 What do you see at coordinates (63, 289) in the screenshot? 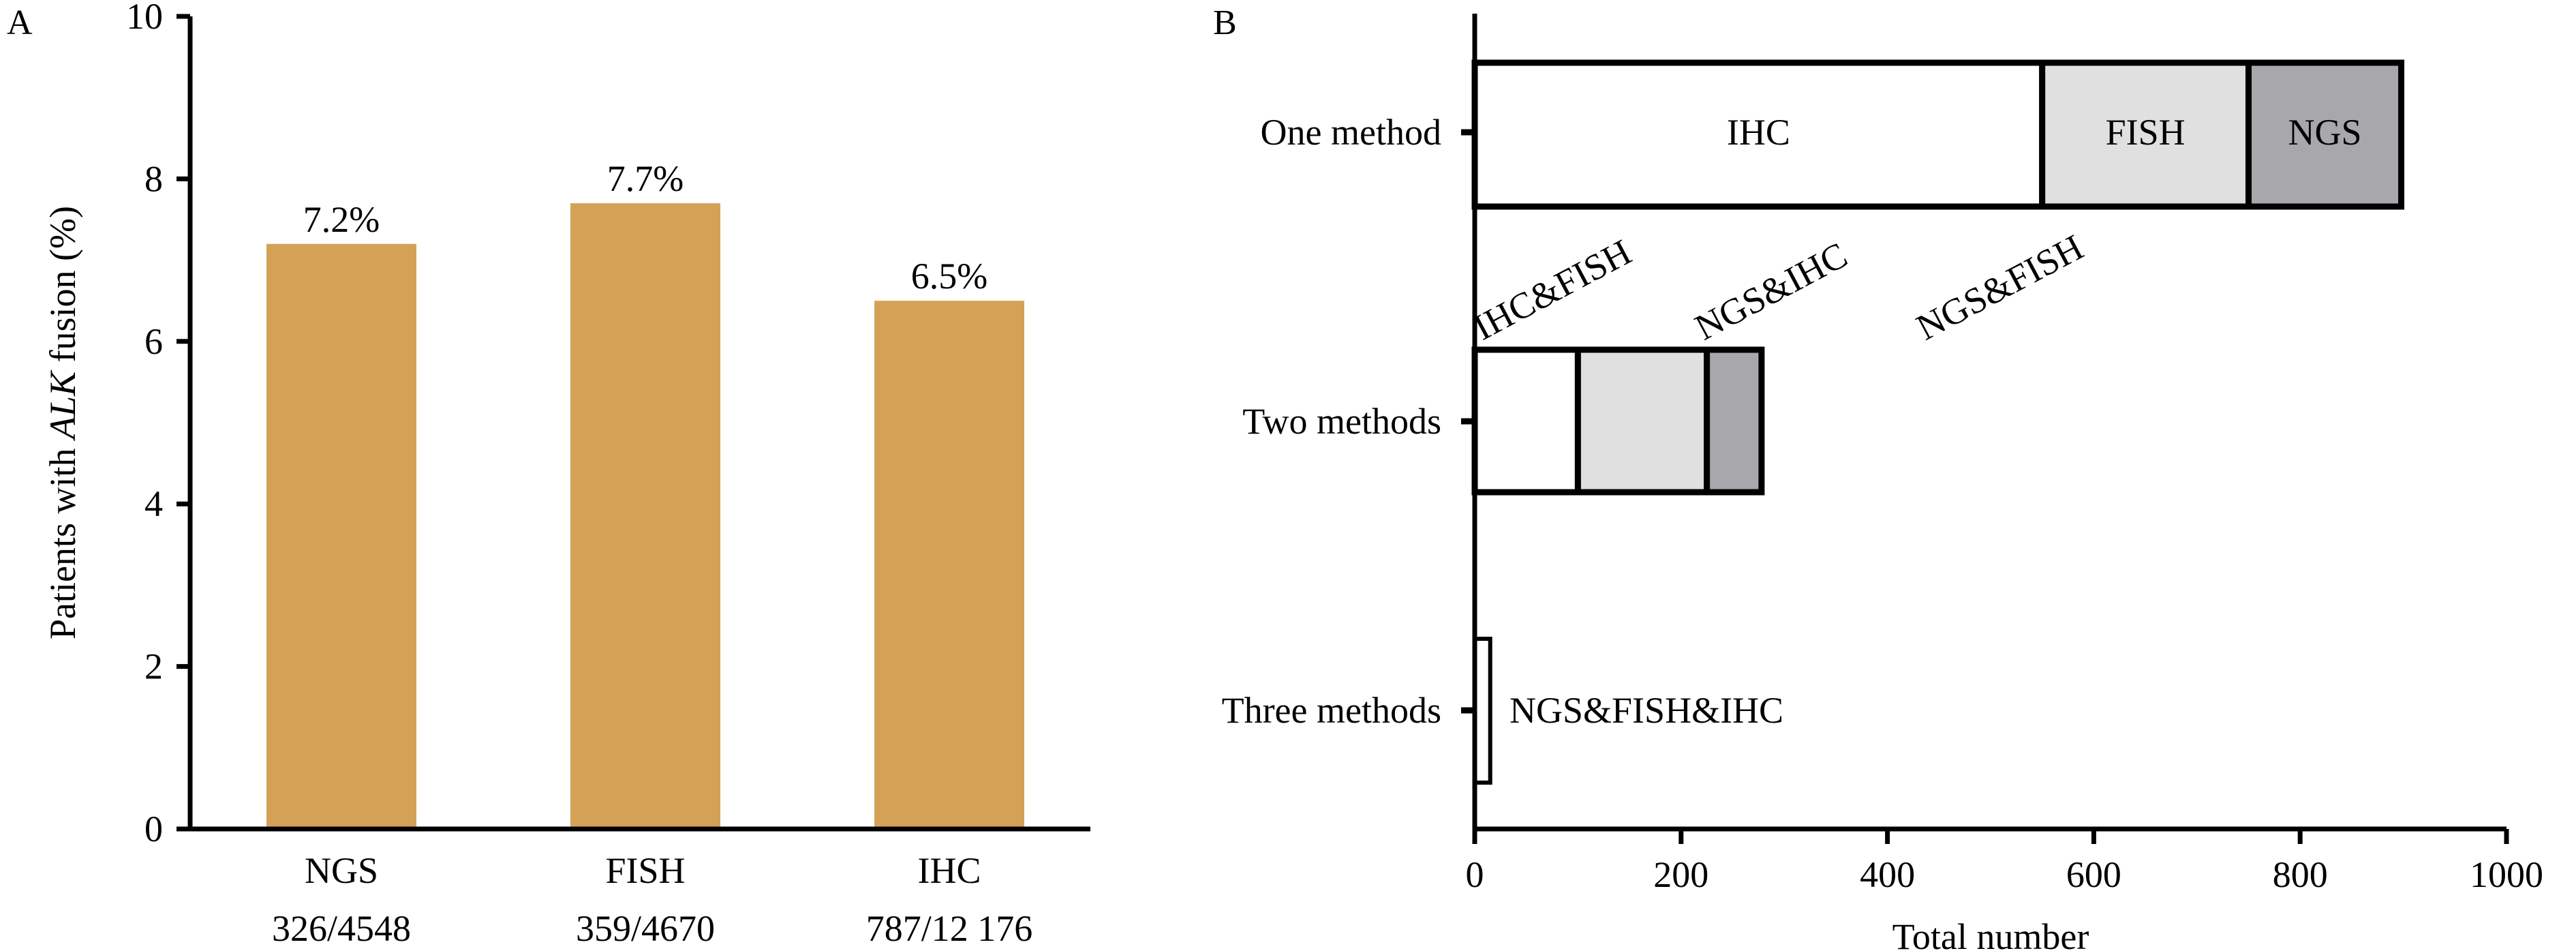
I see `y-label-post: fusion (%)` at bounding box center [63, 289].